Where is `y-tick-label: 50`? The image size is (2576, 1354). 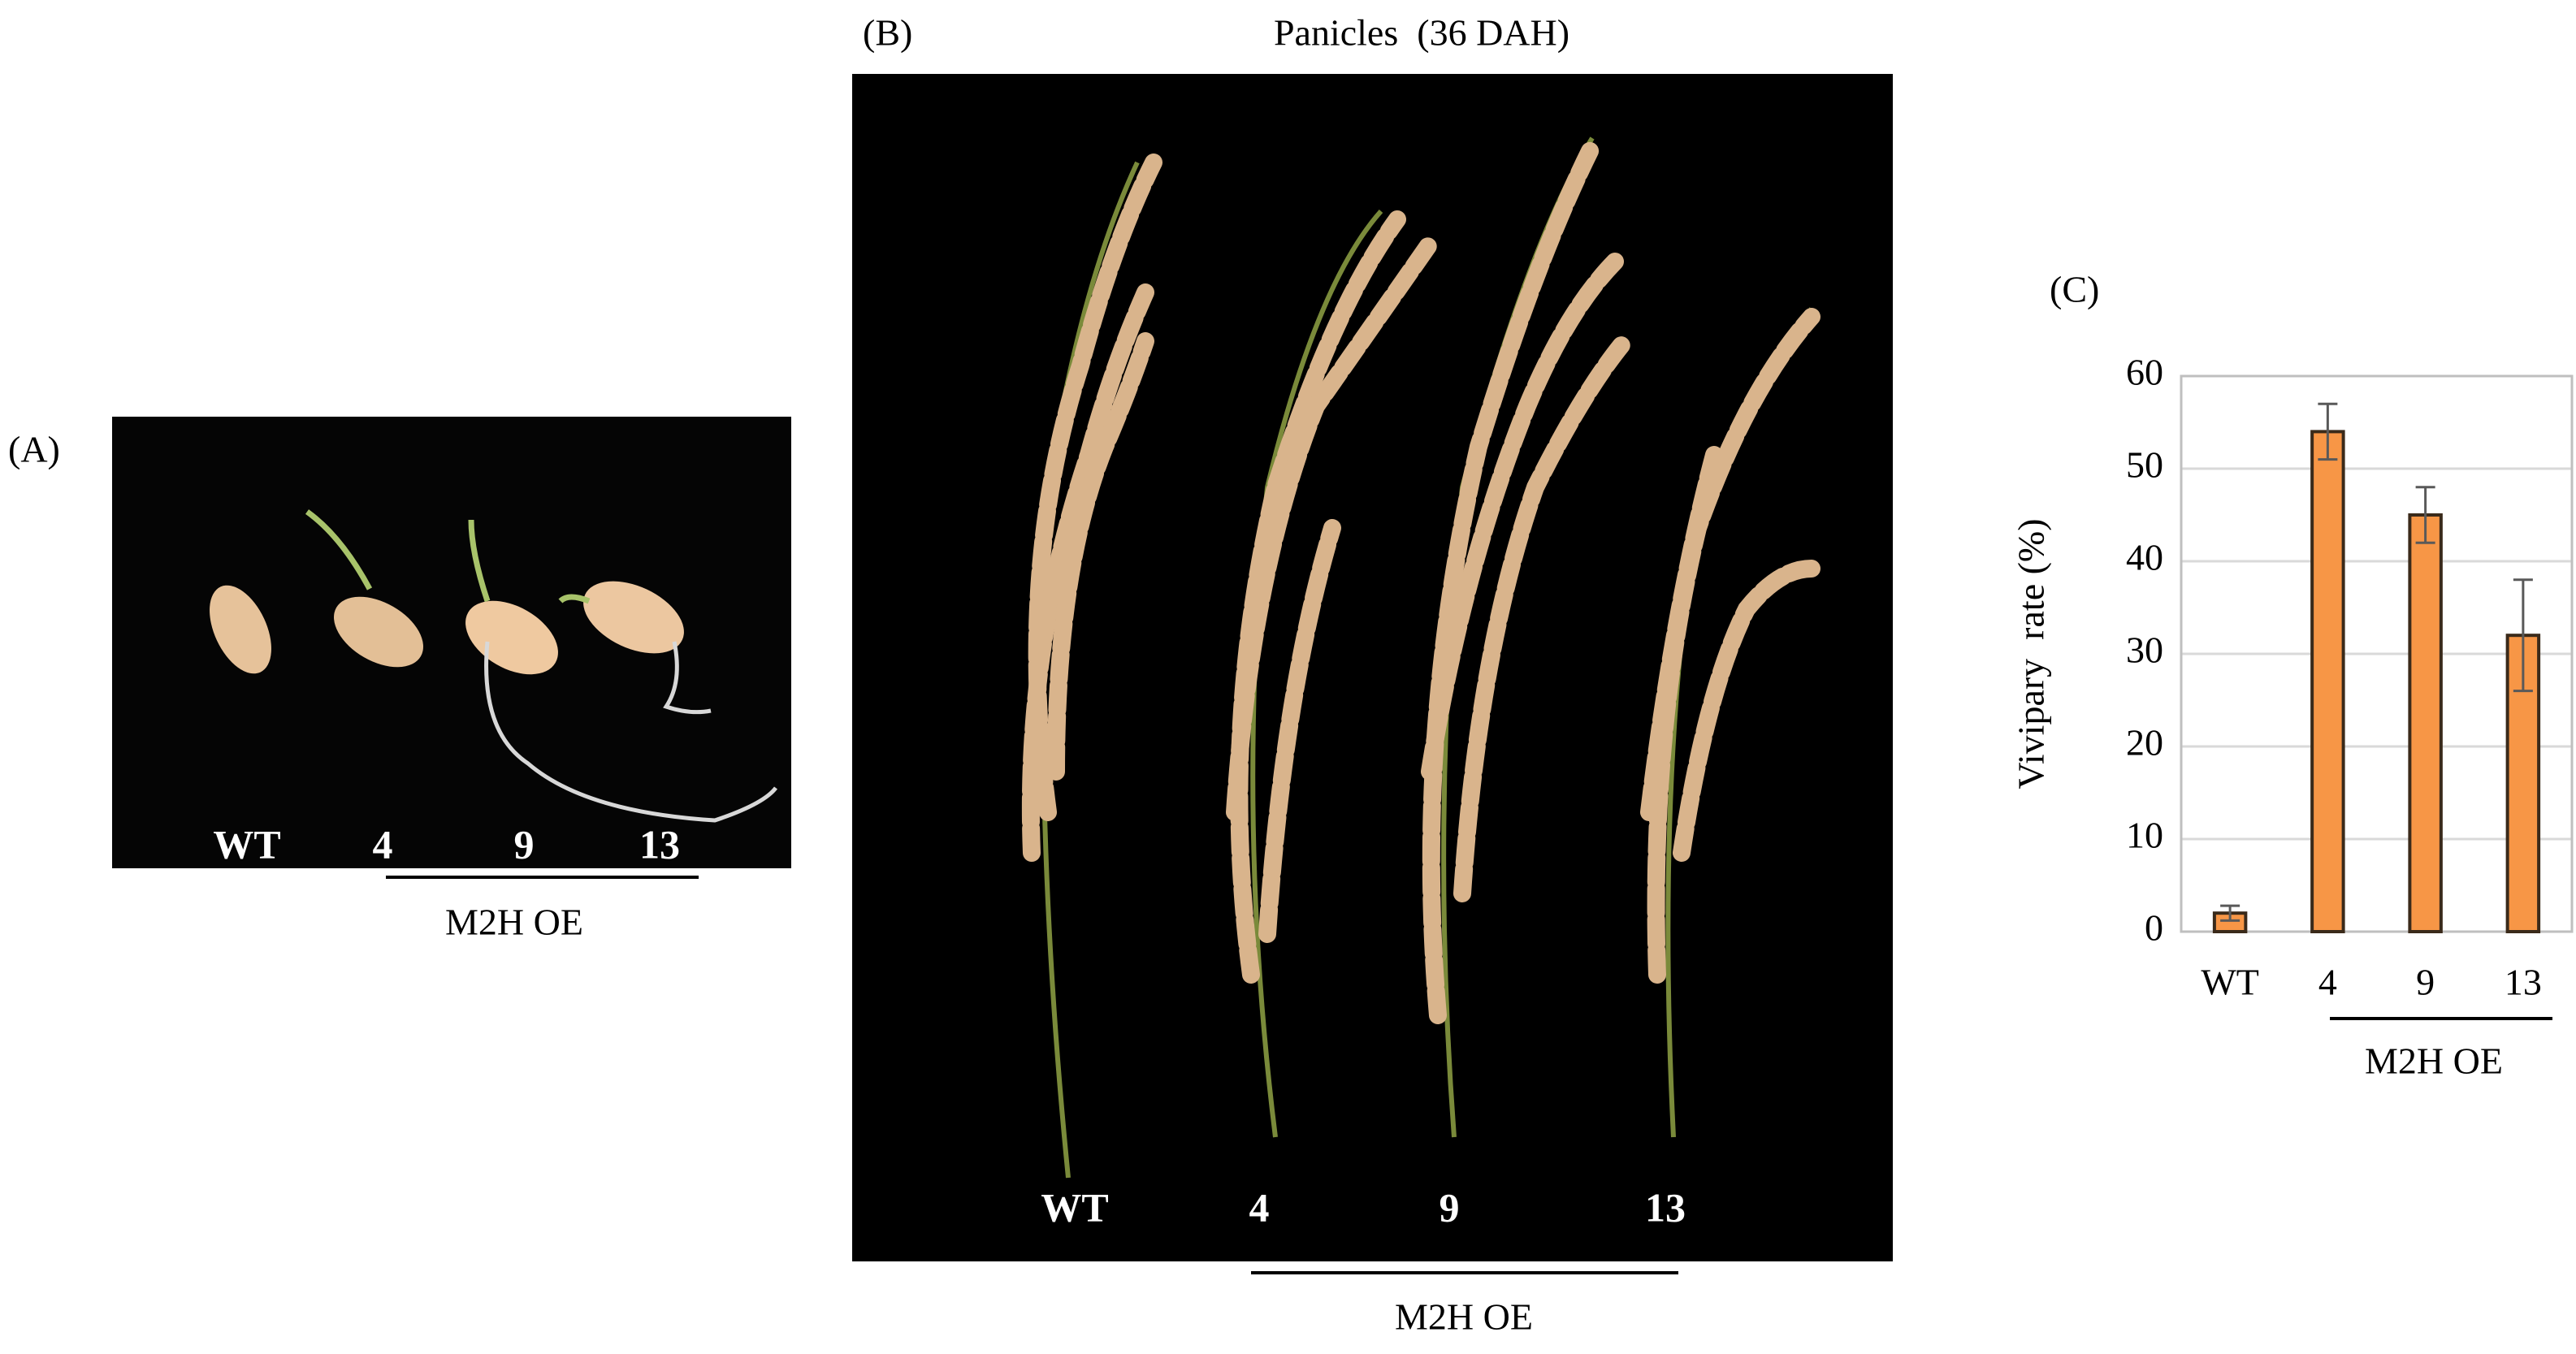
y-tick-label: 50 is located at coordinates (2144, 465).